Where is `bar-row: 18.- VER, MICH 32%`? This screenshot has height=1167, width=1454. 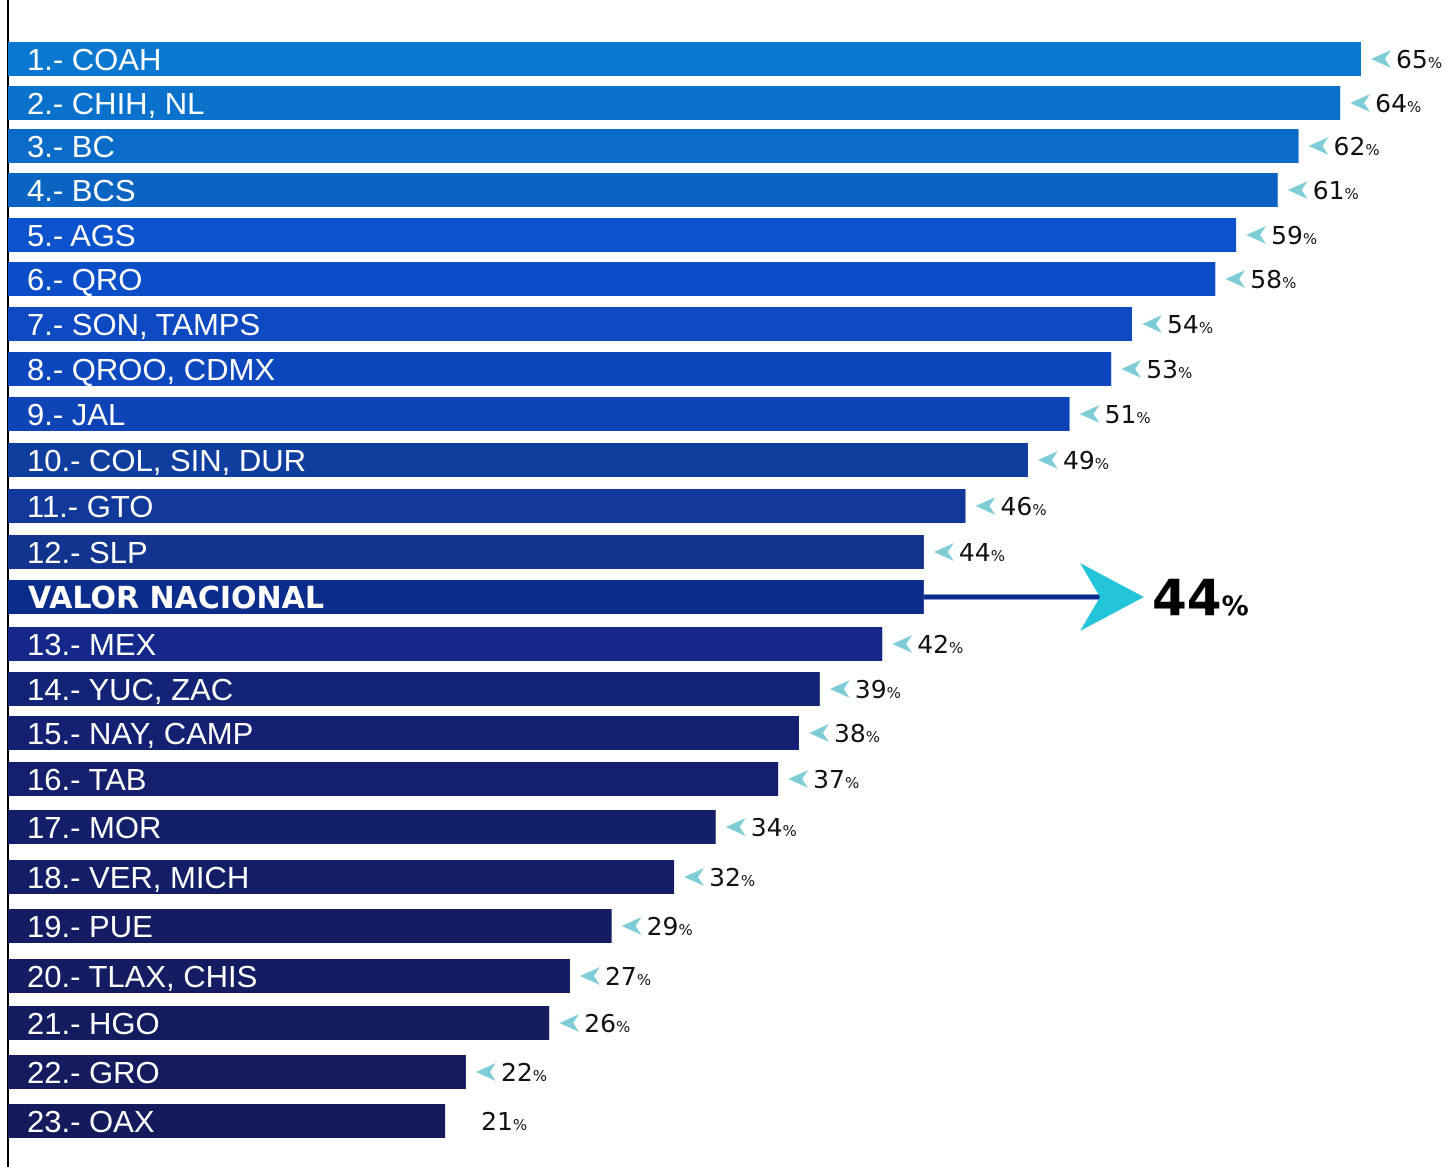
bar-row: 18.- VER, MICH 32% is located at coordinates (381, 877).